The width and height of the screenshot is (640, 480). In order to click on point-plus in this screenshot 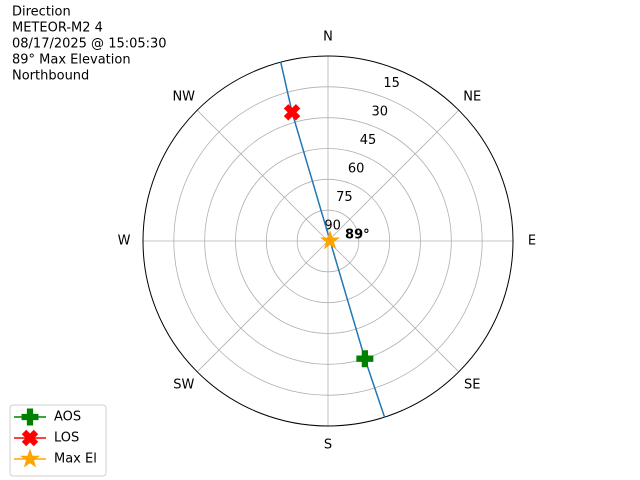, I will do `click(365, 359)`.